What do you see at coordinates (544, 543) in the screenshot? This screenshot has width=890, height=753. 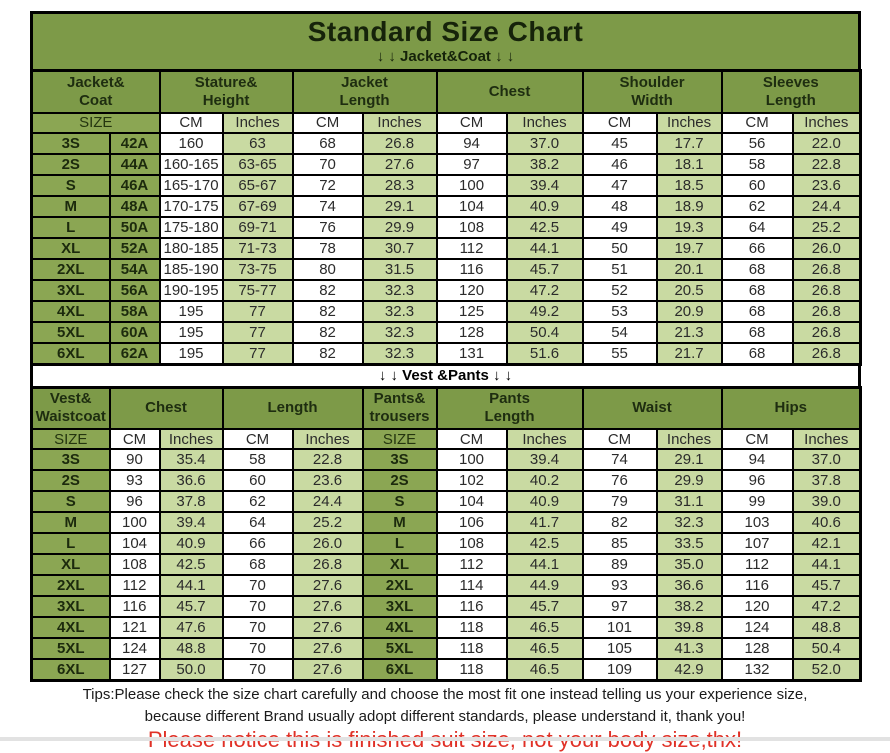 I see `measurement-cell: 42.5` at bounding box center [544, 543].